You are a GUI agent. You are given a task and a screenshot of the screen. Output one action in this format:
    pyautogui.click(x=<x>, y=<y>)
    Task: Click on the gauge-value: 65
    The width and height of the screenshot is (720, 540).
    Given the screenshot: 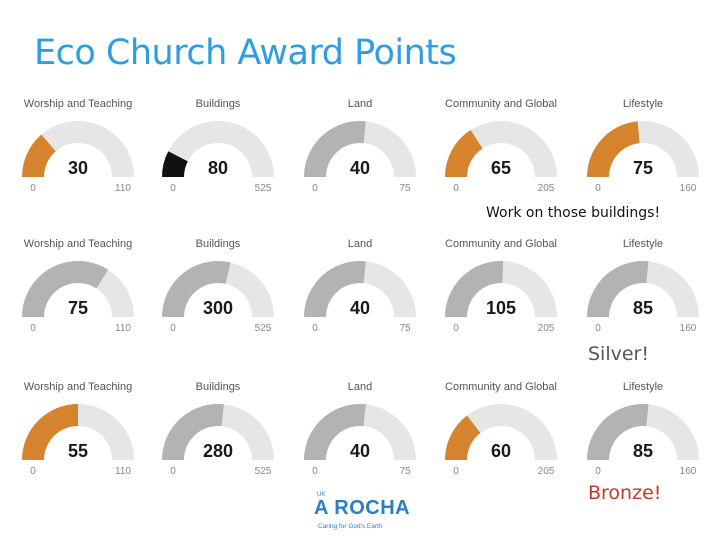 What is the action you would take?
    pyautogui.click(x=501, y=168)
    